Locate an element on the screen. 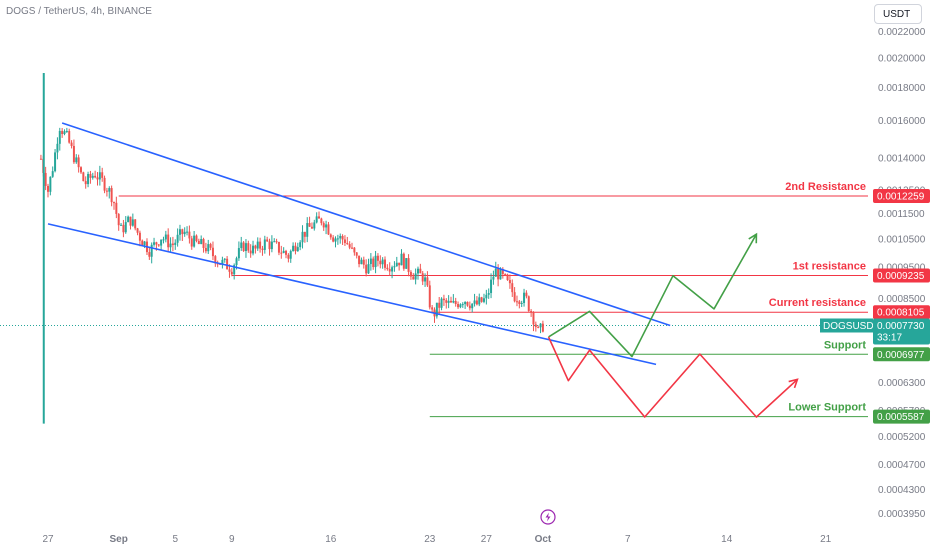 The width and height of the screenshot is (932, 550). currency-button: USDT is located at coordinates (898, 14).